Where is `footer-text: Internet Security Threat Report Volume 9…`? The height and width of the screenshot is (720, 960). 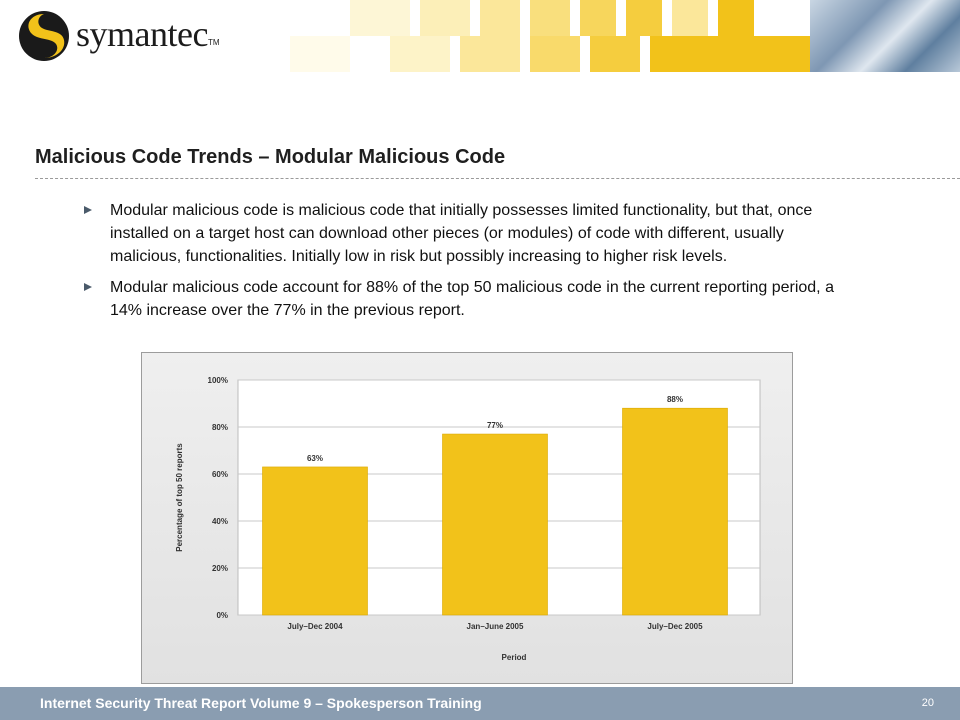 footer-text: Internet Security Threat Report Volume 9… is located at coordinates (261, 703).